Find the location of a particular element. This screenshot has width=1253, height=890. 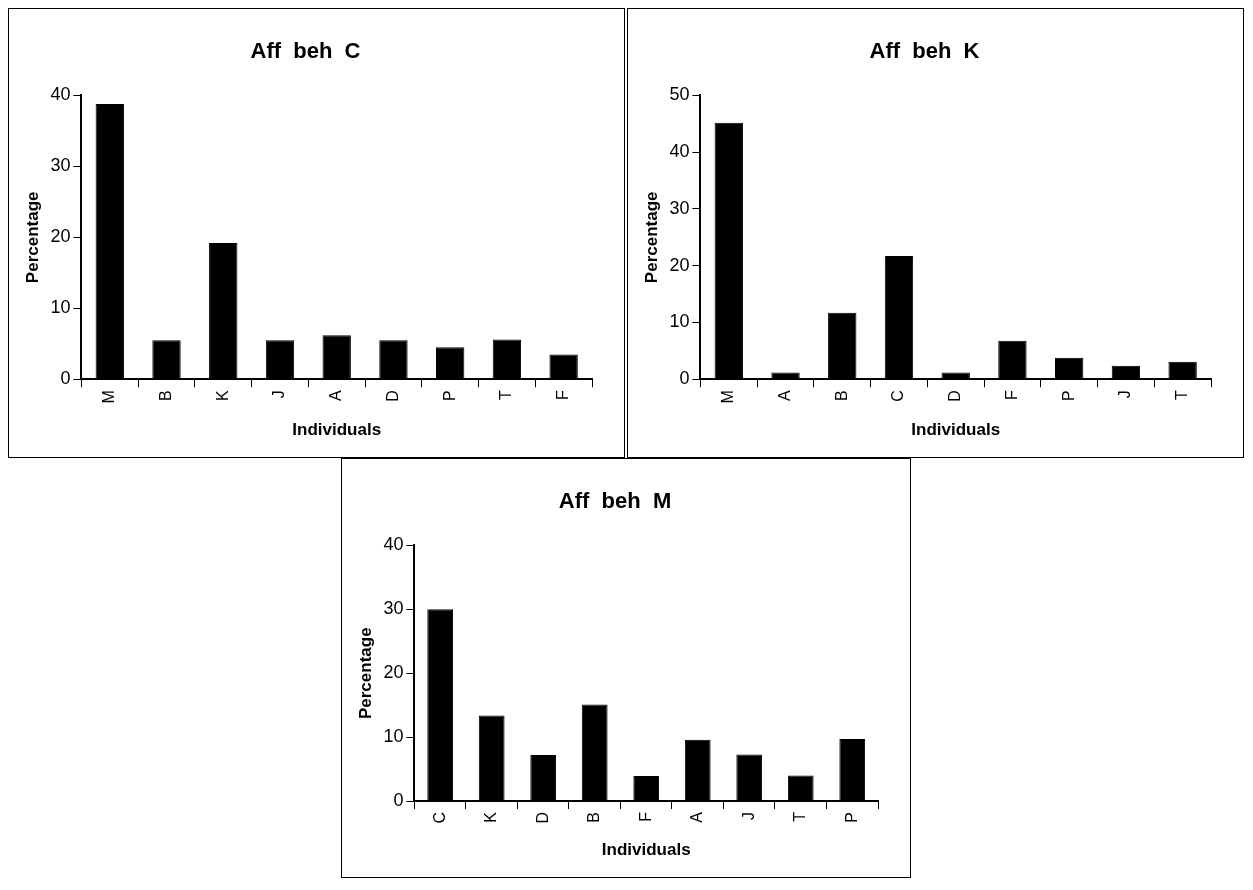

chart-title: Aff beh M is located at coordinates (615, 501).